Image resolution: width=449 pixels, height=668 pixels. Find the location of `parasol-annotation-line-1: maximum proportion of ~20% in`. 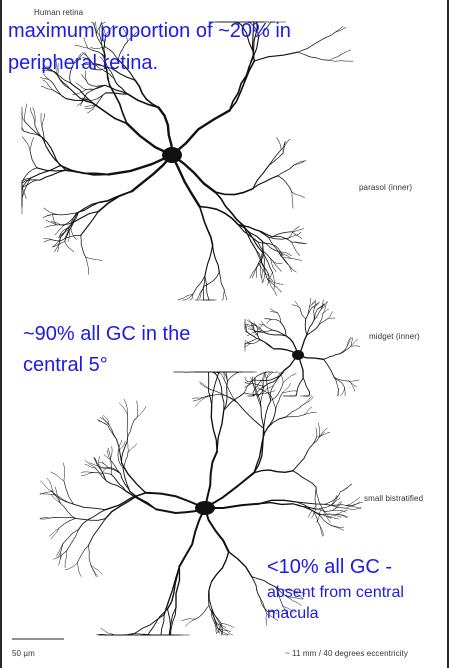

parasol-annotation-line-1: maximum proportion of ~20% in is located at coordinates (149, 31).